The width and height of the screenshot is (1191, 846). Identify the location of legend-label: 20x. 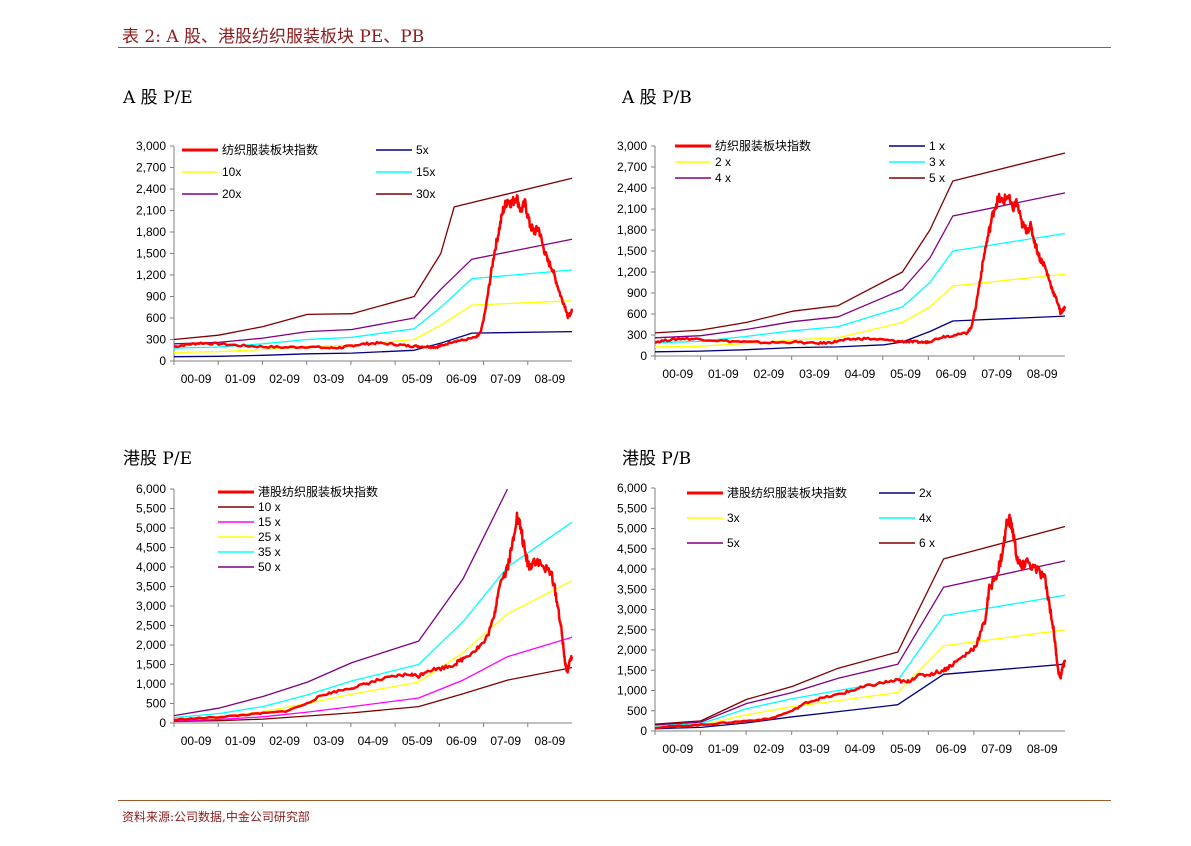
(231, 194).